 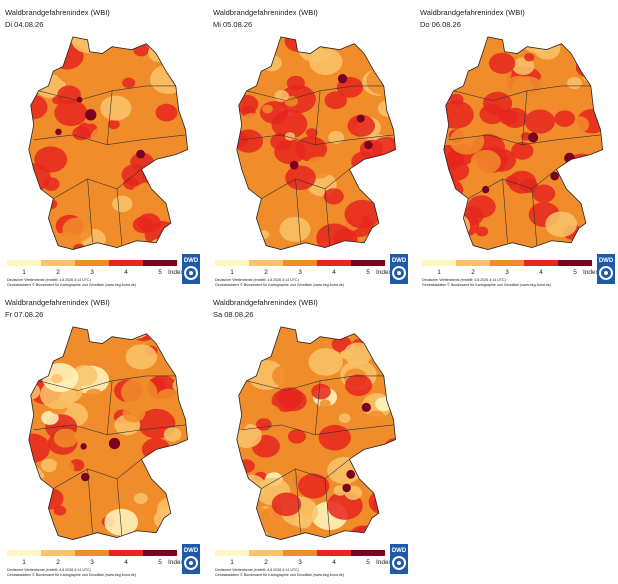 I want to click on legend-label: 3, so click(x=92, y=562).